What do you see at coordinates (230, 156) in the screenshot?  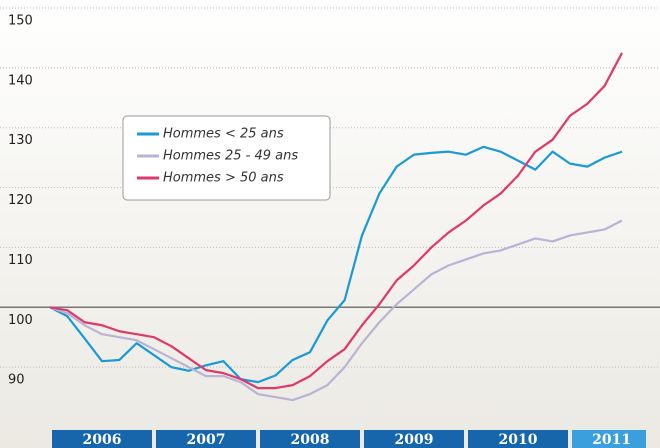 I see `legend-label: Hommes 25 - 49 ans` at bounding box center [230, 156].